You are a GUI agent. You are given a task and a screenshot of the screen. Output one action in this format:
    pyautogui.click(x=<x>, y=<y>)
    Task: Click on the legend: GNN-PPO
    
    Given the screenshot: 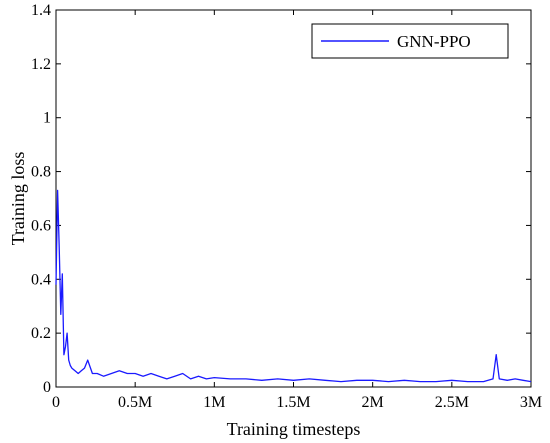 What is the action you would take?
    pyautogui.click(x=410, y=41)
    